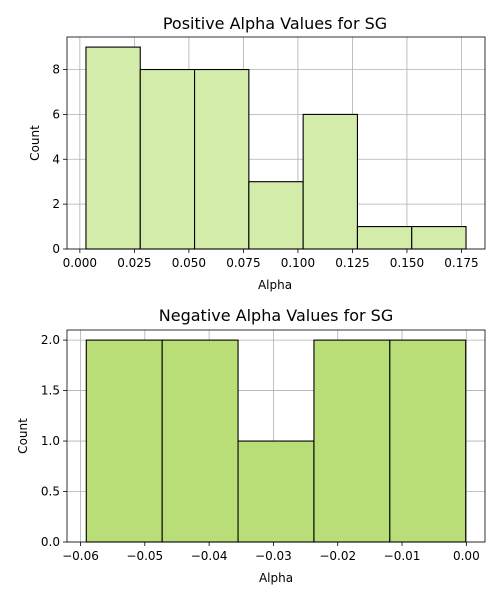 This screenshot has height=600, width=500. What do you see at coordinates (352, 263) in the screenshot?
I see `x-tick-label: 0.125` at bounding box center [352, 263].